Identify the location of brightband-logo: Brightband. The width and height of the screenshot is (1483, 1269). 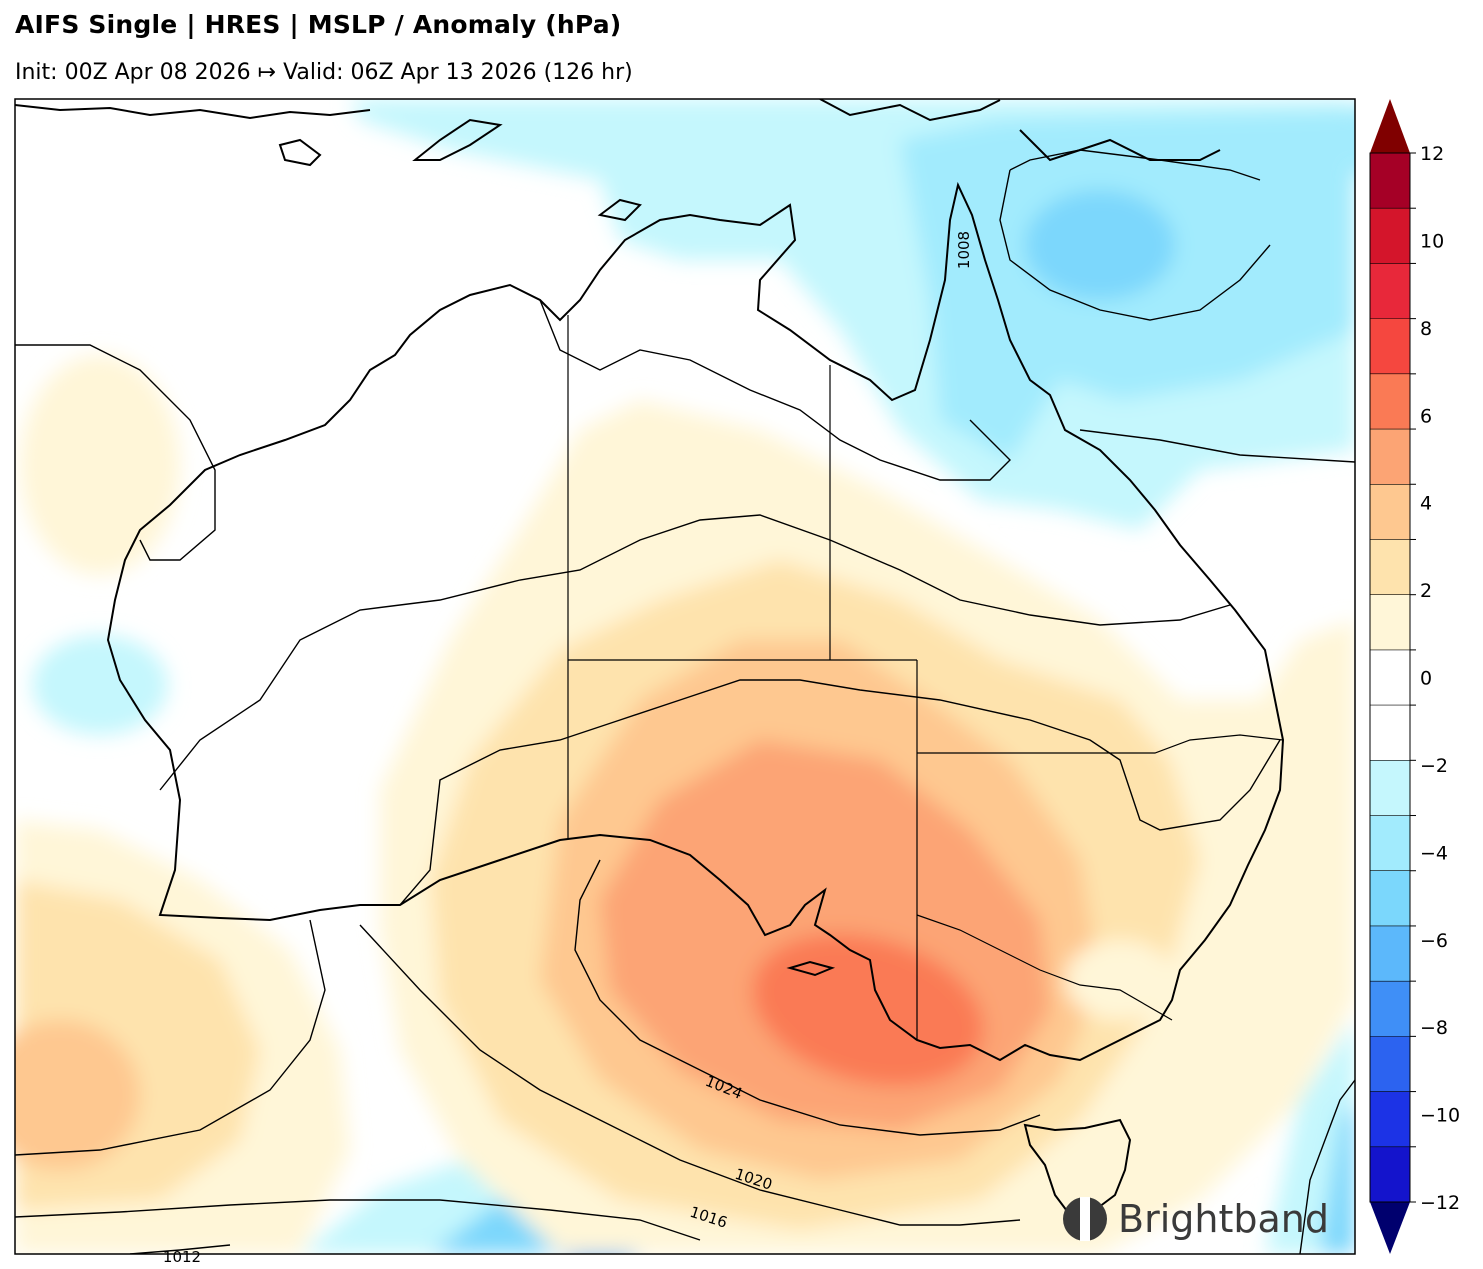
(1196, 1219).